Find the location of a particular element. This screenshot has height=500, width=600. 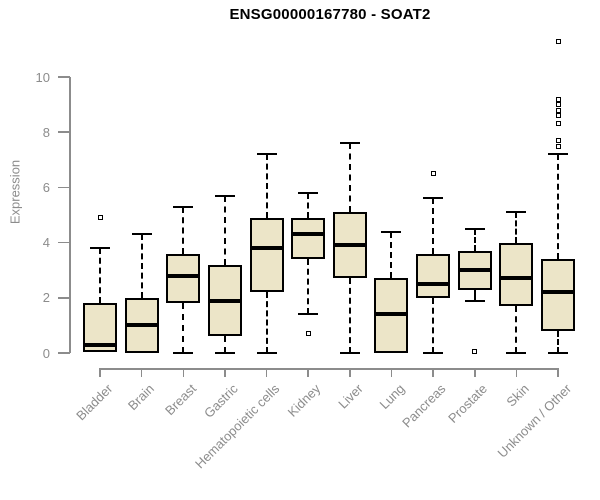

x-tick-label: Brain is located at coordinates (141, 397).